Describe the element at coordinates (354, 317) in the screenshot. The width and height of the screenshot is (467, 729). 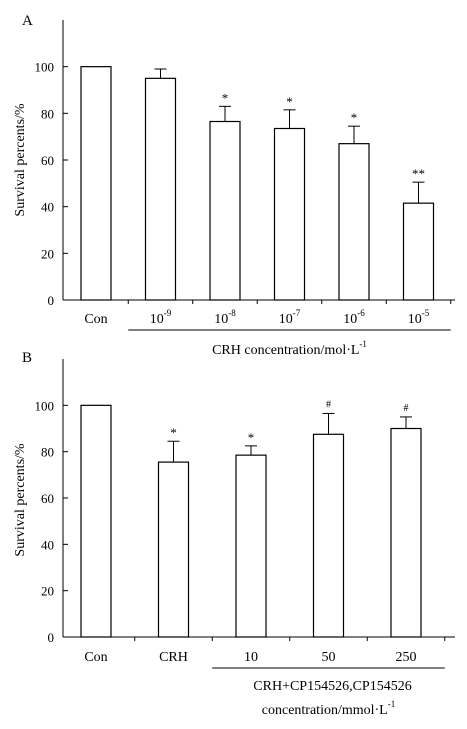
I see `x-tick-label: 10⁻⁶` at that location.